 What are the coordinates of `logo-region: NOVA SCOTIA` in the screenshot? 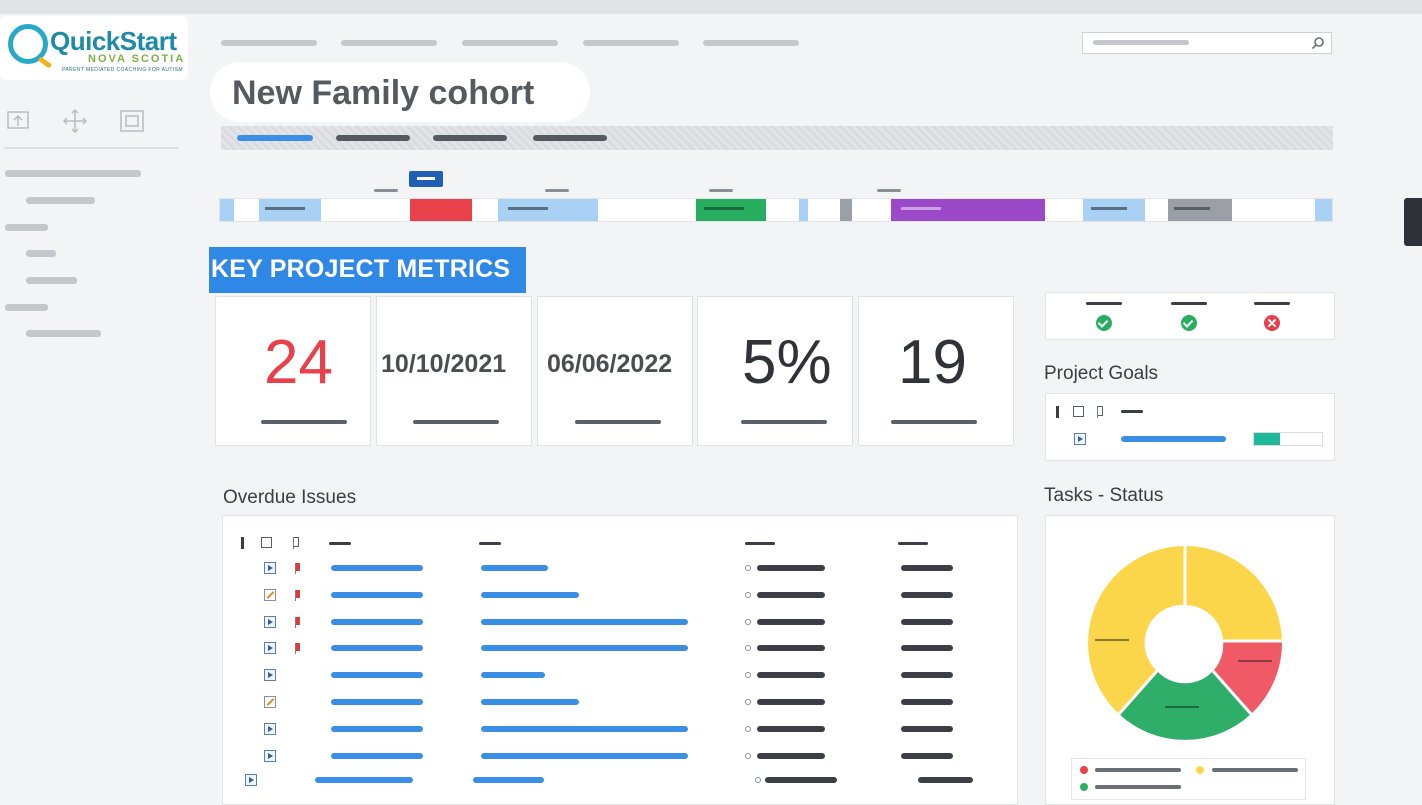 It's located at (137, 59).